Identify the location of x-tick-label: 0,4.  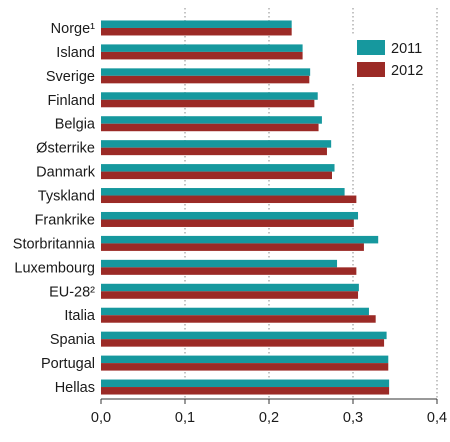
(437, 418).